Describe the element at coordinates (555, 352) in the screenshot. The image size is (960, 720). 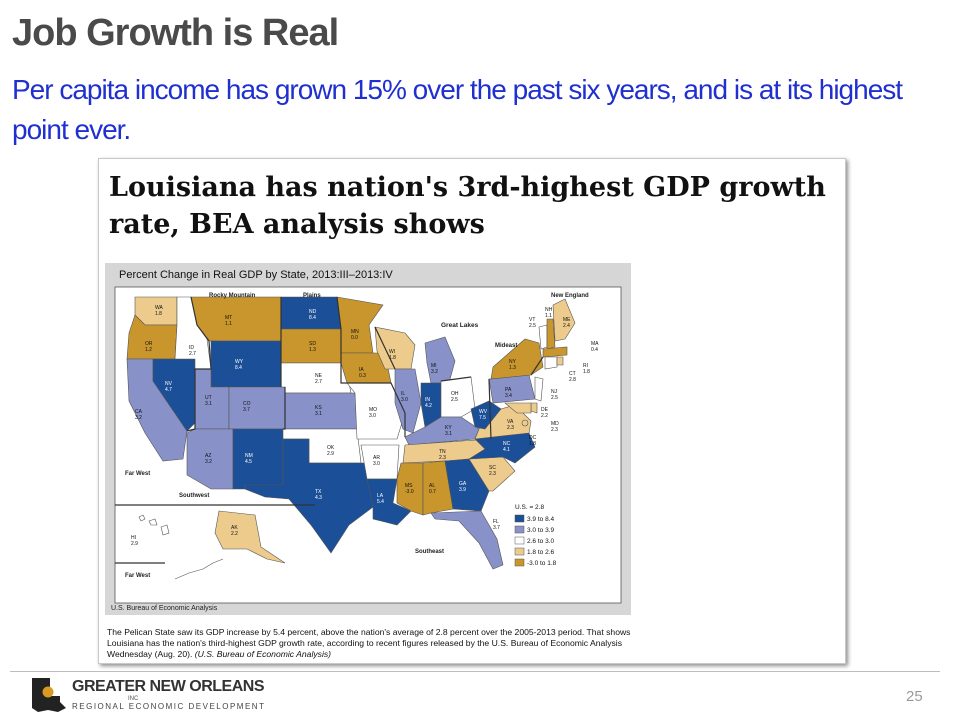
I see `state-ma` at that location.